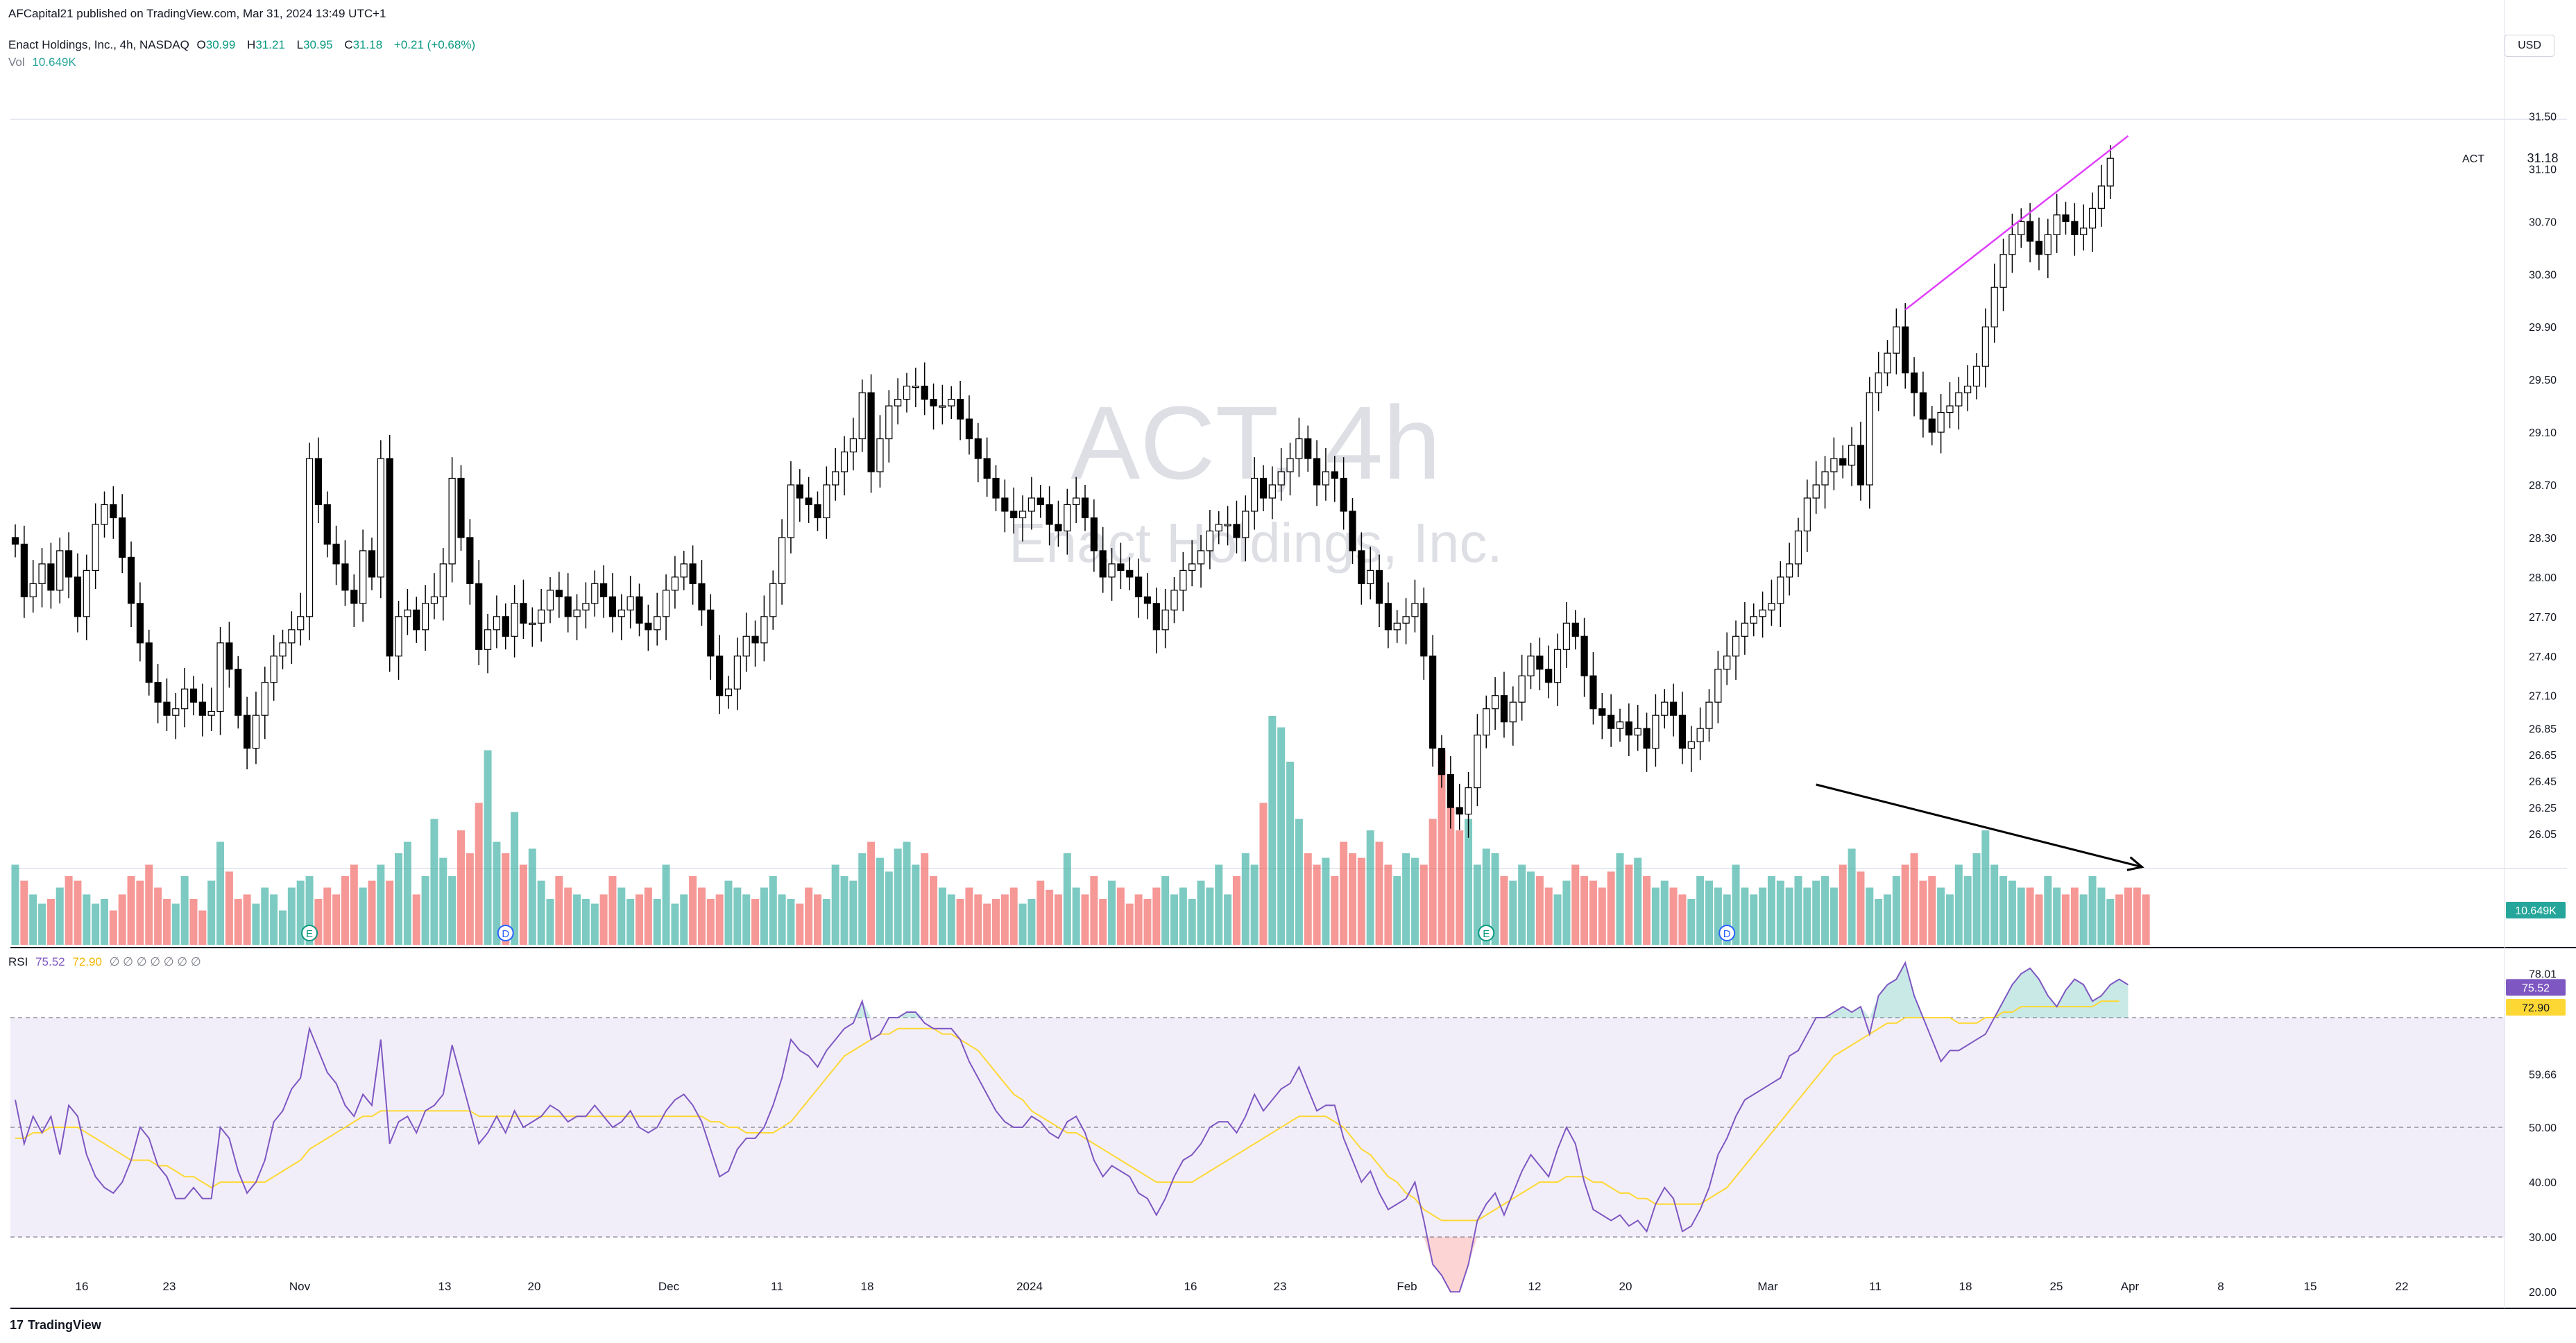  What do you see at coordinates (220, 44) in the screenshot?
I see `open-value: 30.99` at bounding box center [220, 44].